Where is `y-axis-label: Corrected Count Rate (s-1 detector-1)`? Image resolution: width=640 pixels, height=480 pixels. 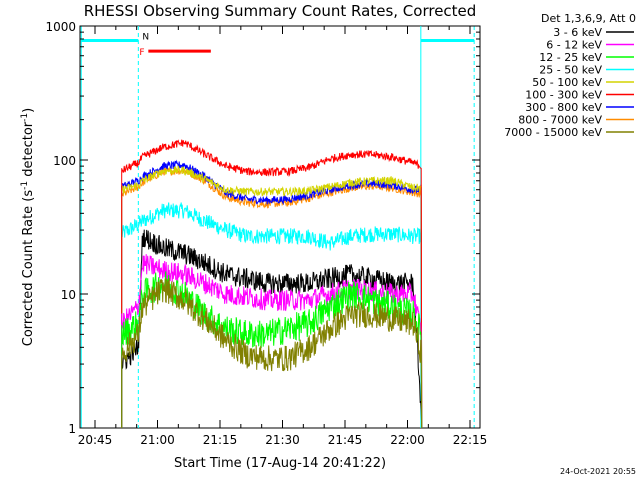 y-axis-label: Corrected Count Rate (s-1 detector-1) is located at coordinates (28, 227).